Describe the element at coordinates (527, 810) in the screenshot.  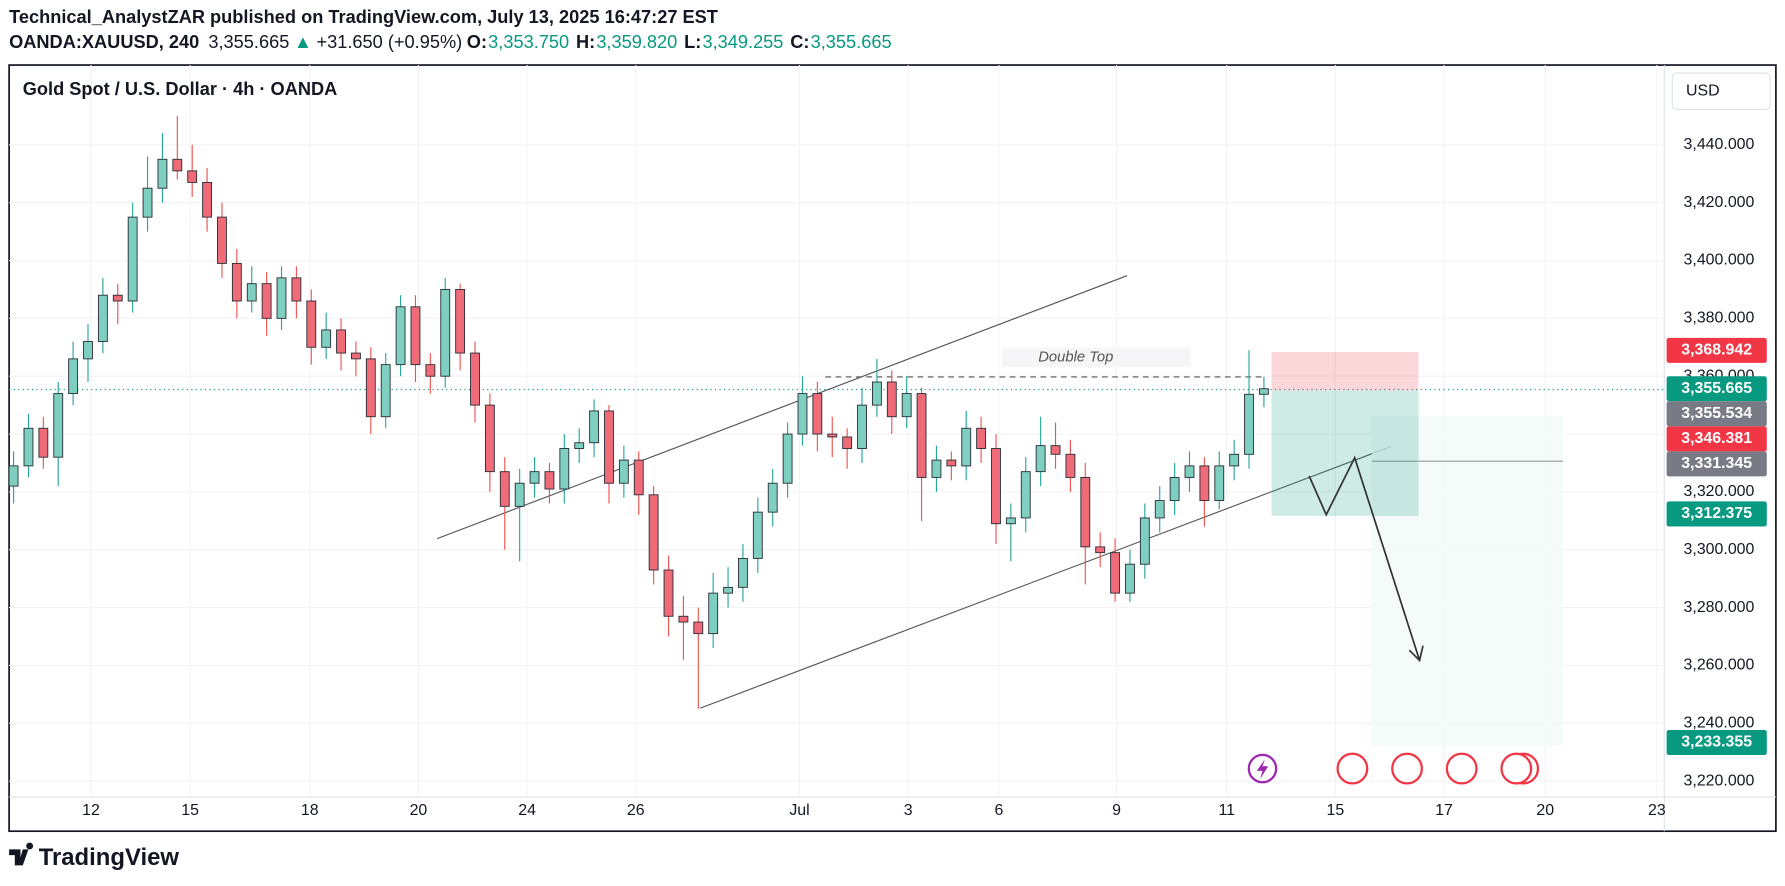
I see `x-tick-label: 24` at that location.